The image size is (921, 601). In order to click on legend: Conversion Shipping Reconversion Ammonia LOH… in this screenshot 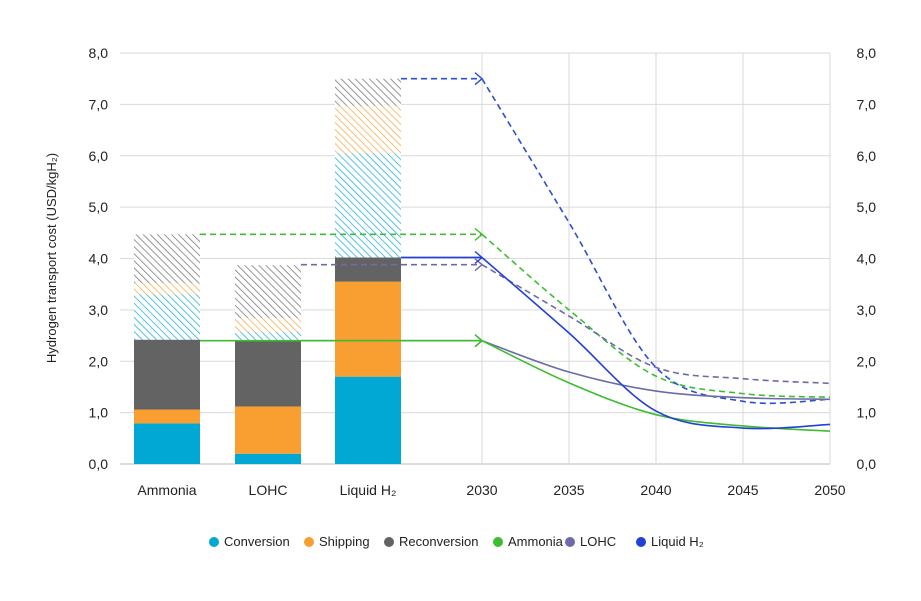, I will do `click(456, 541)`.